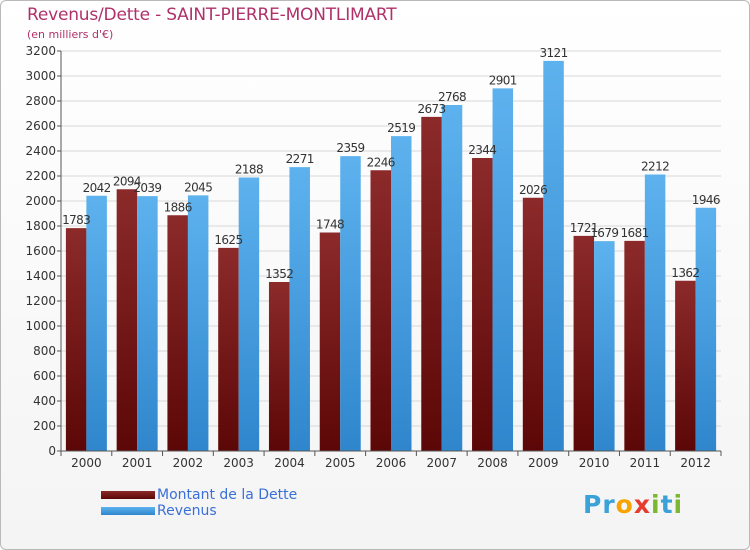 The height and width of the screenshot is (550, 750). I want to click on x-tick-label: 2012, so click(695, 463).